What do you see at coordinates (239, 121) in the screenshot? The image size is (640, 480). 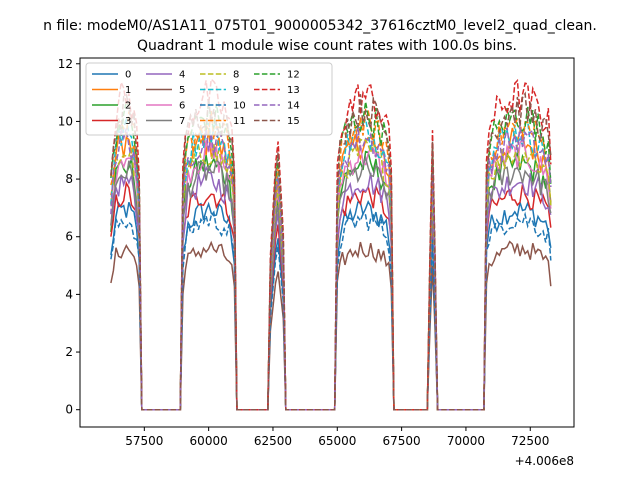 I see `legend-label: 11` at bounding box center [239, 121].